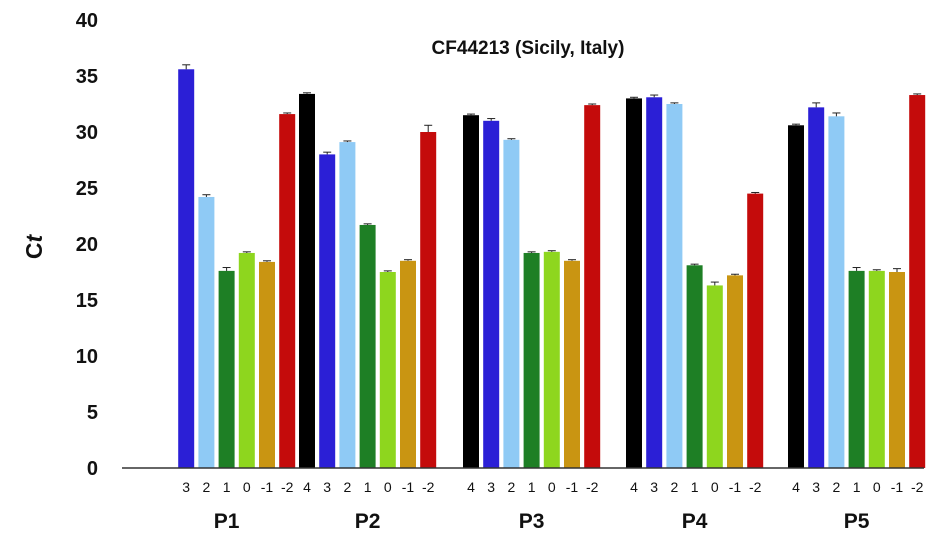 This screenshot has height=543, width=941. Describe the element at coordinates (34, 238) in the screenshot. I see `y-axis-label-italic: t` at that location.